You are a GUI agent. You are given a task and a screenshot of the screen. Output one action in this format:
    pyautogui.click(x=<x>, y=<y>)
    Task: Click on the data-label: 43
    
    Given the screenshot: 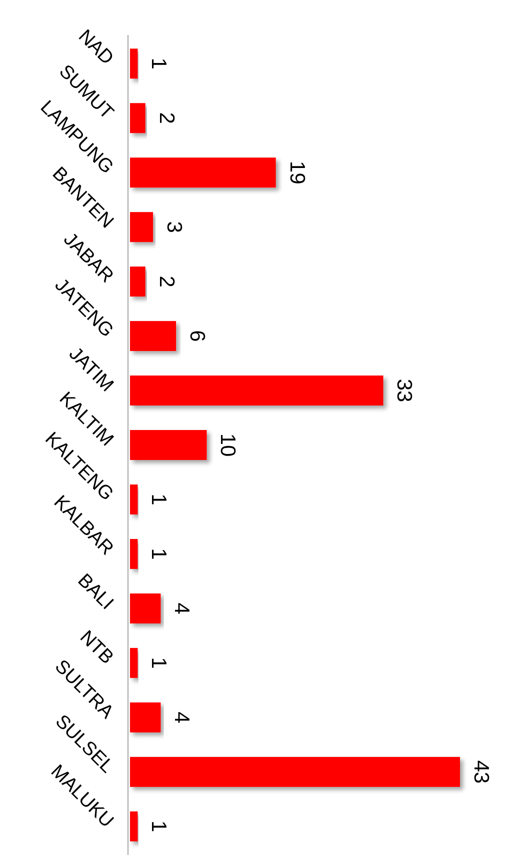 What is the action you would take?
    pyautogui.click(x=480, y=772)
    